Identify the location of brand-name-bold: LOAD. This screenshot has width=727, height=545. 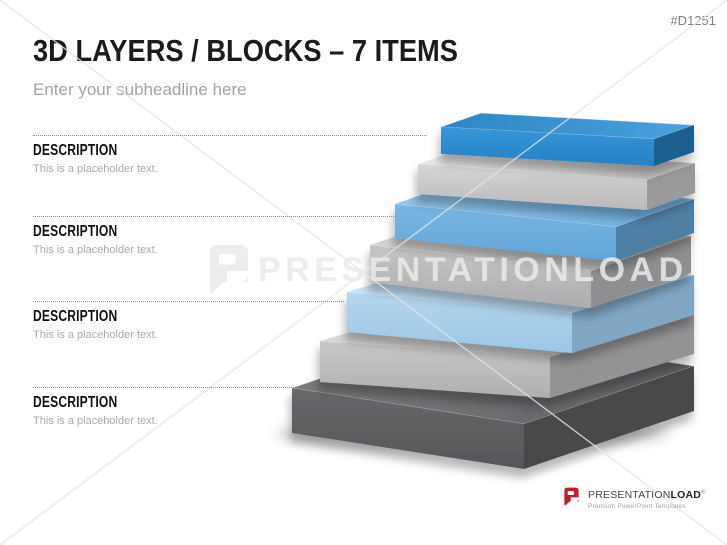
(686, 495).